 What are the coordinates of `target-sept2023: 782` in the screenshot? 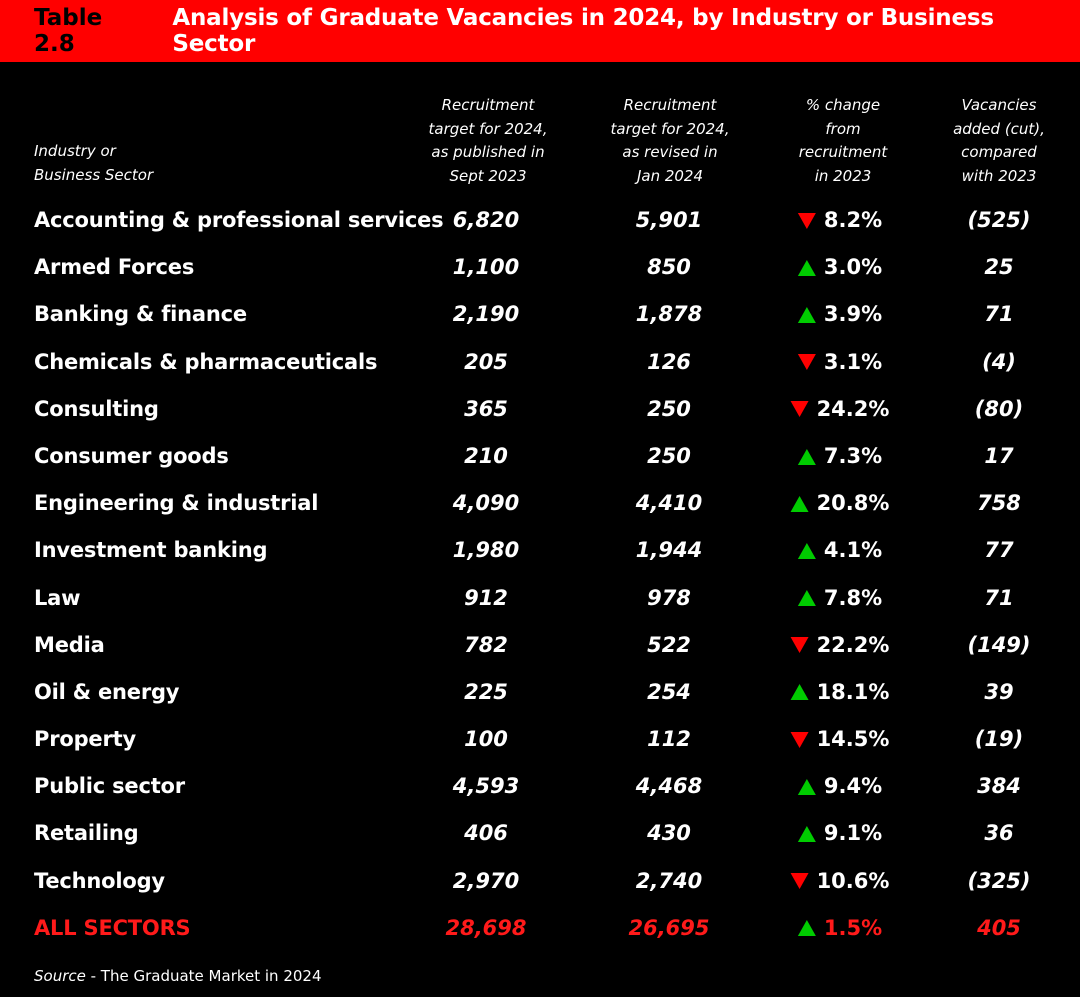 It's located at (486, 644).